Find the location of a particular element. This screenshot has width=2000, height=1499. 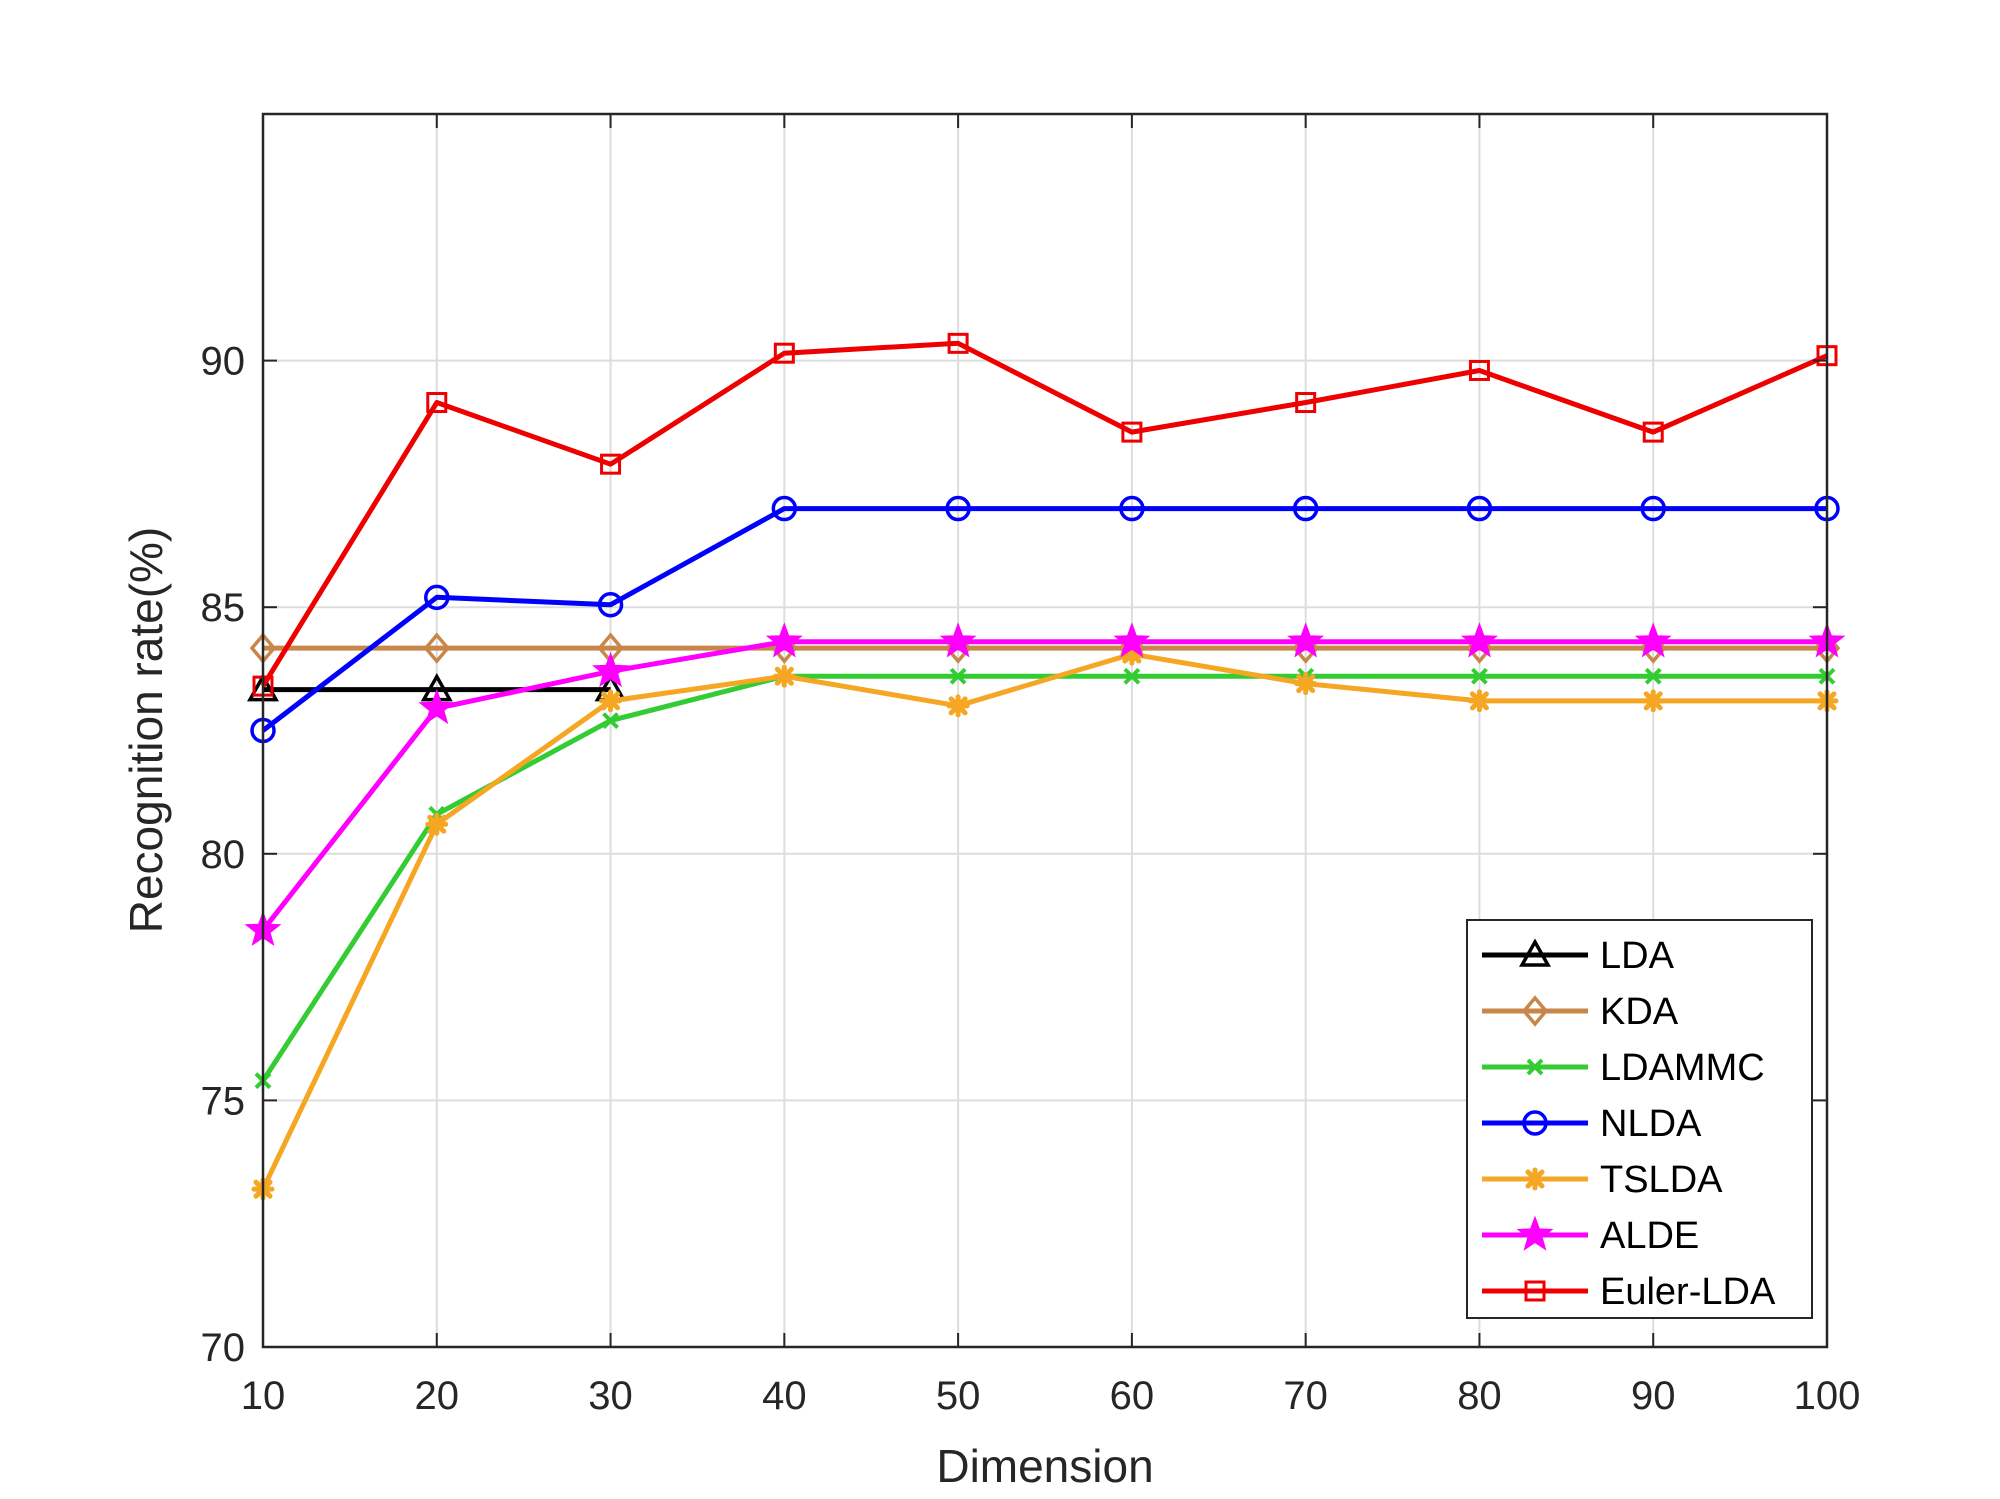

legend-entry: KDA is located at coordinates (1580, 1012).